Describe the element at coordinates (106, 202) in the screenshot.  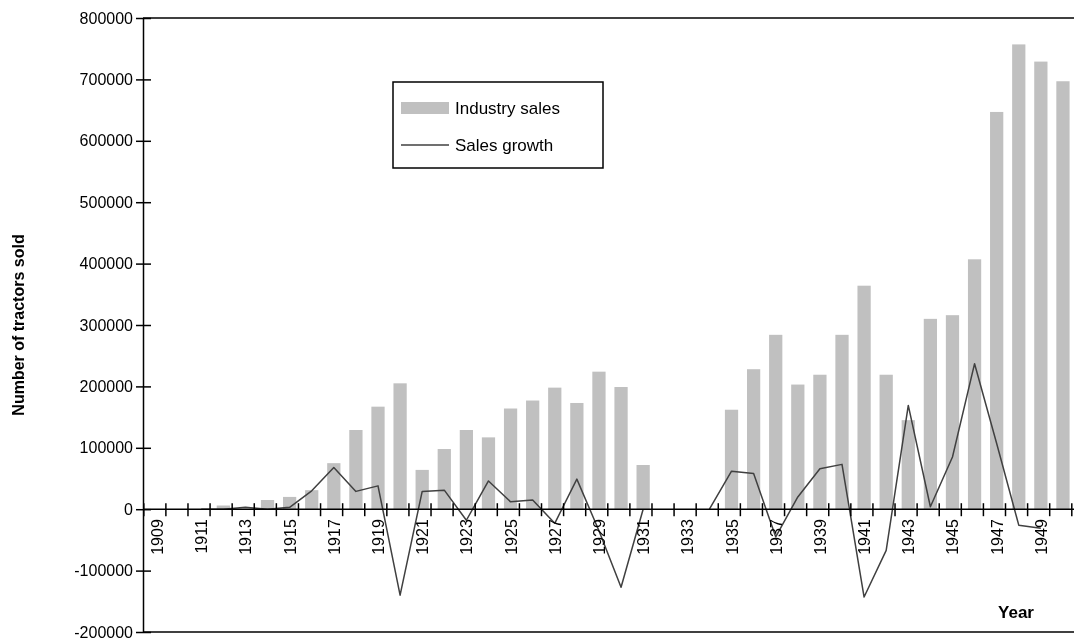
I see `y-tick-label: 500000` at that location.